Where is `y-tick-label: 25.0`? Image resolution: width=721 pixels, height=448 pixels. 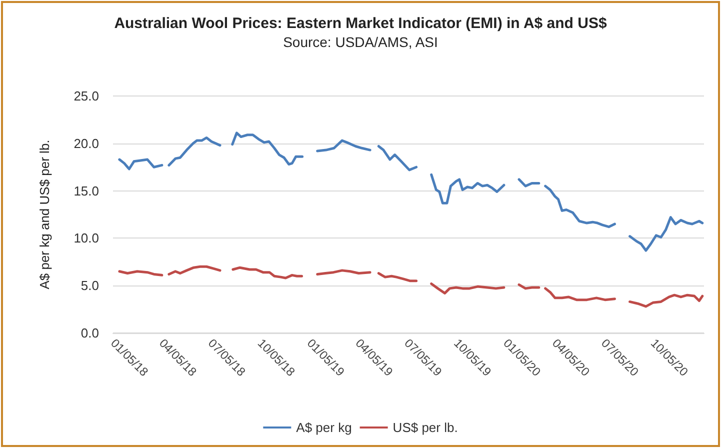 y-tick-label: 25.0 is located at coordinates (86, 96).